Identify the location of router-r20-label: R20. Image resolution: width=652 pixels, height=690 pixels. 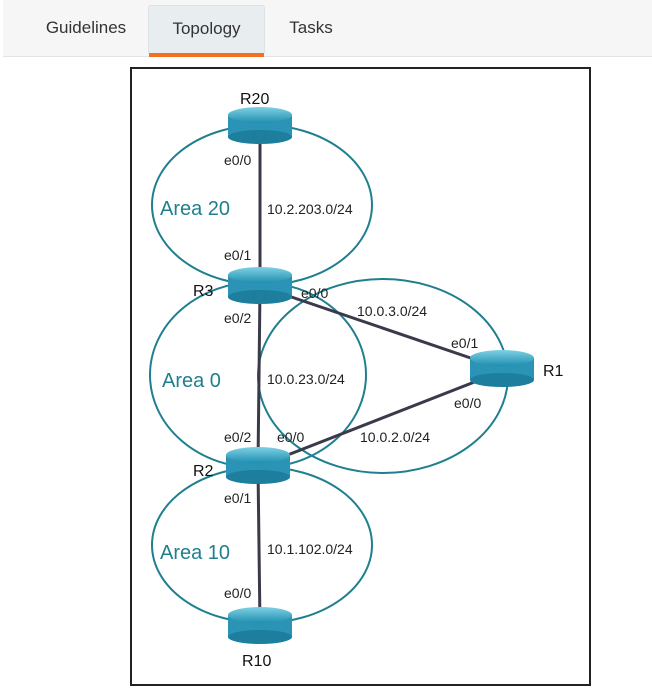
(254, 99).